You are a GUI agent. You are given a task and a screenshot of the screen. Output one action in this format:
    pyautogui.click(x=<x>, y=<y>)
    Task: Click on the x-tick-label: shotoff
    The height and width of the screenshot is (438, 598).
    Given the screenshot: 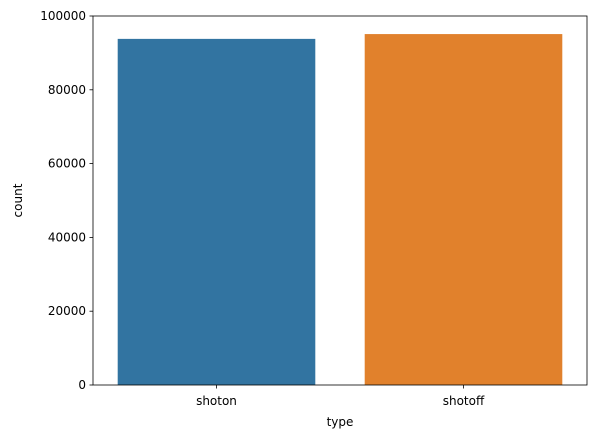 What is the action you would take?
    pyautogui.click(x=464, y=401)
    